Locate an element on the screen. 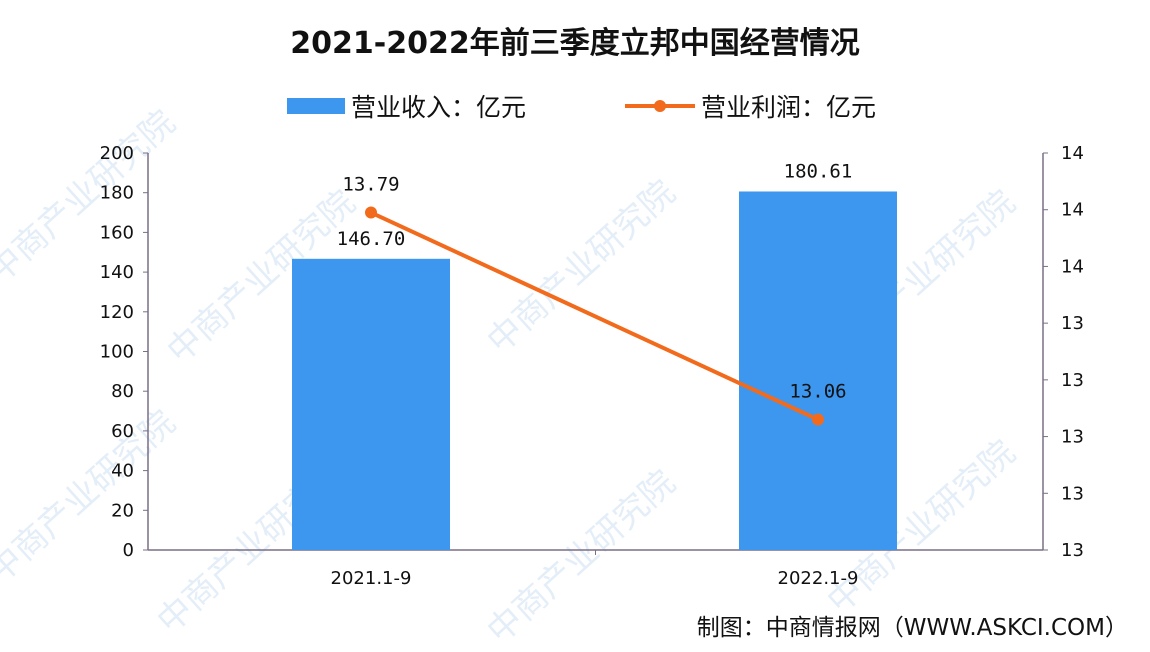  legend: 营业收入：亿元 营业利润：亿元 is located at coordinates (575, 105).